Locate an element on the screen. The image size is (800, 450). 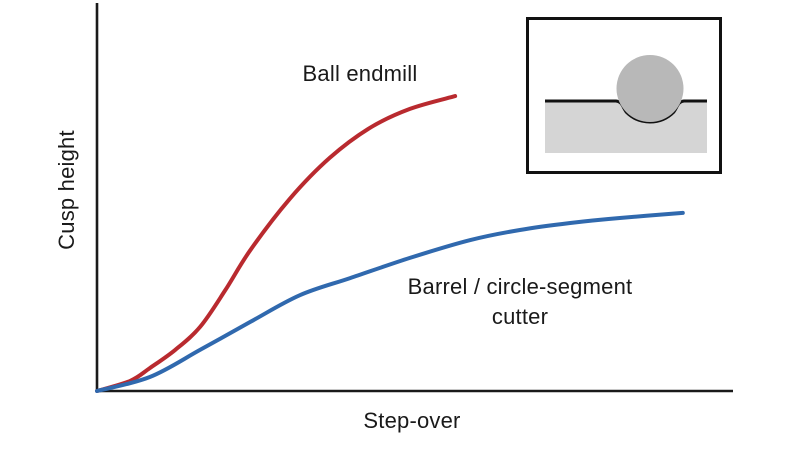
series-label-ball-endmill: Ball endmill is located at coordinates (360, 73).